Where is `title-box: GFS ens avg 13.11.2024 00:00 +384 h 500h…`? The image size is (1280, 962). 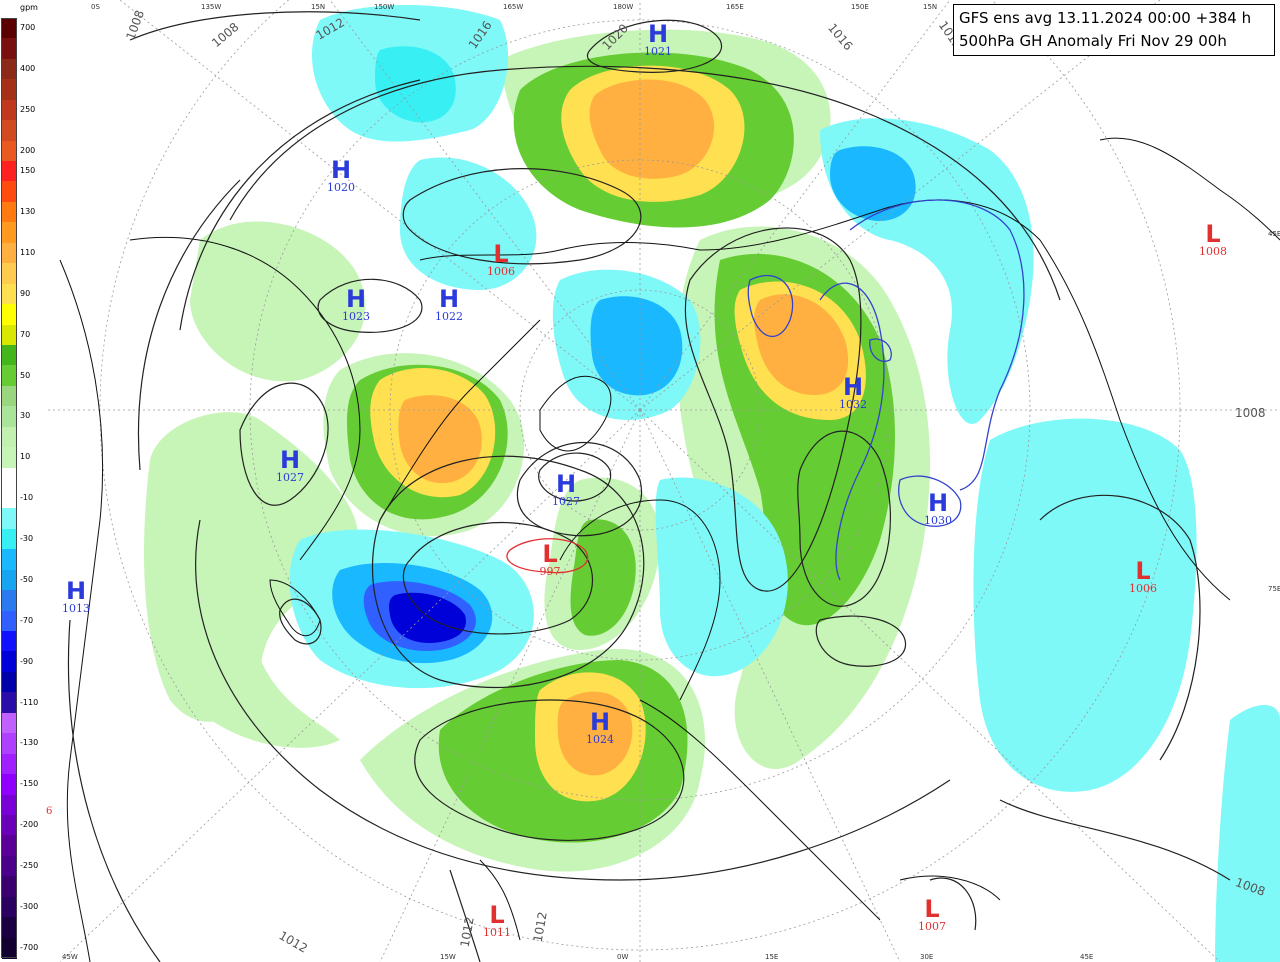
title-box: GFS ens avg 13.11.2024 00:00 +384 h 500h… is located at coordinates (1114, 30).